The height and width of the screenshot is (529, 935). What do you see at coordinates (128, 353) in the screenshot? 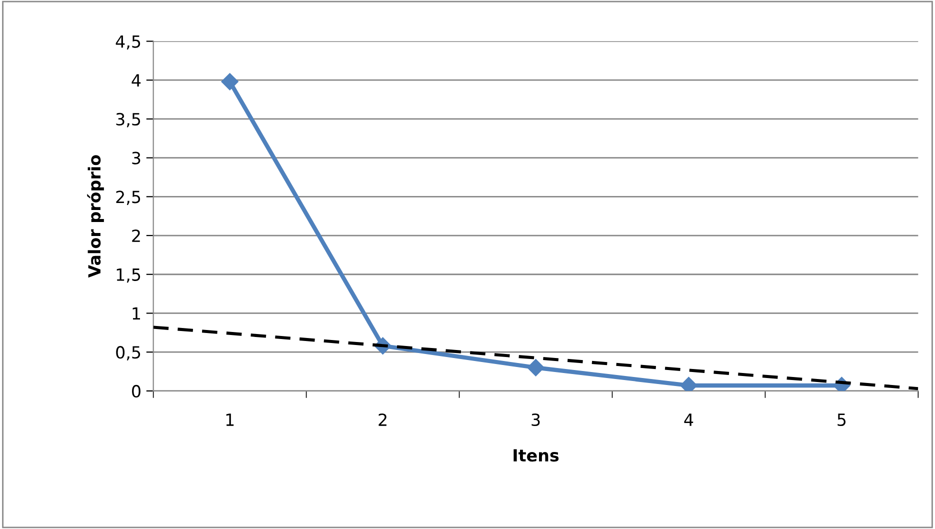
I see `y-tick-label: 0,5` at bounding box center [128, 353].